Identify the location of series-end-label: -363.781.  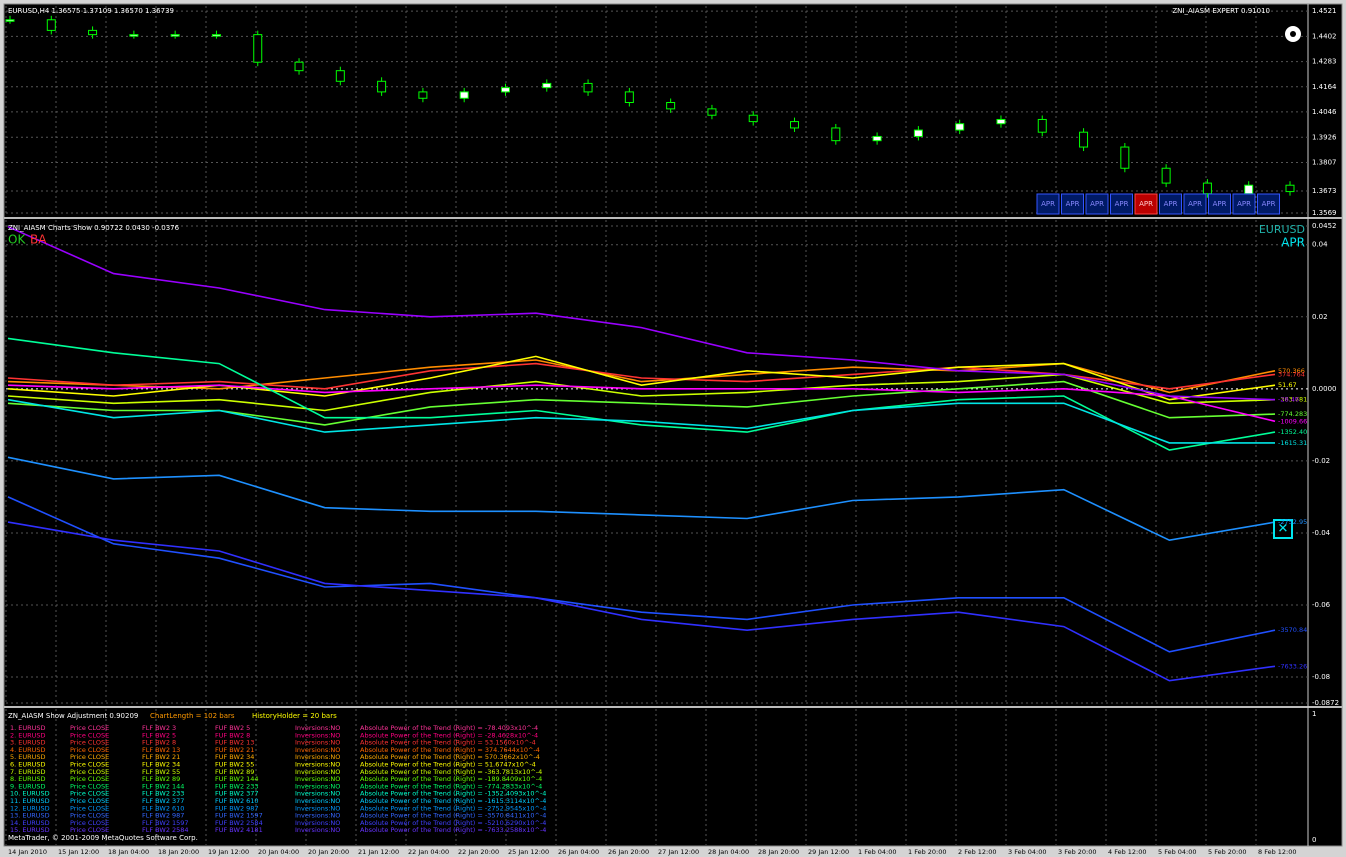
(1292, 400).